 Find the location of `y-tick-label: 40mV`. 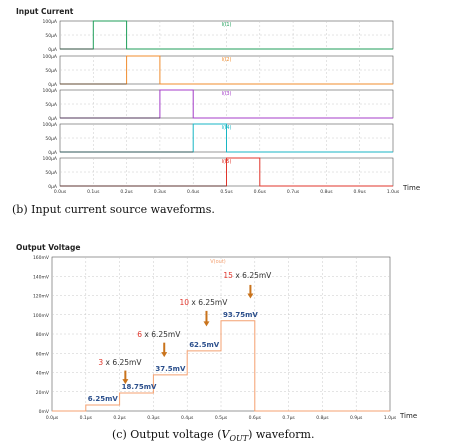

y-tick-label: 40mV is located at coordinates (43, 374).